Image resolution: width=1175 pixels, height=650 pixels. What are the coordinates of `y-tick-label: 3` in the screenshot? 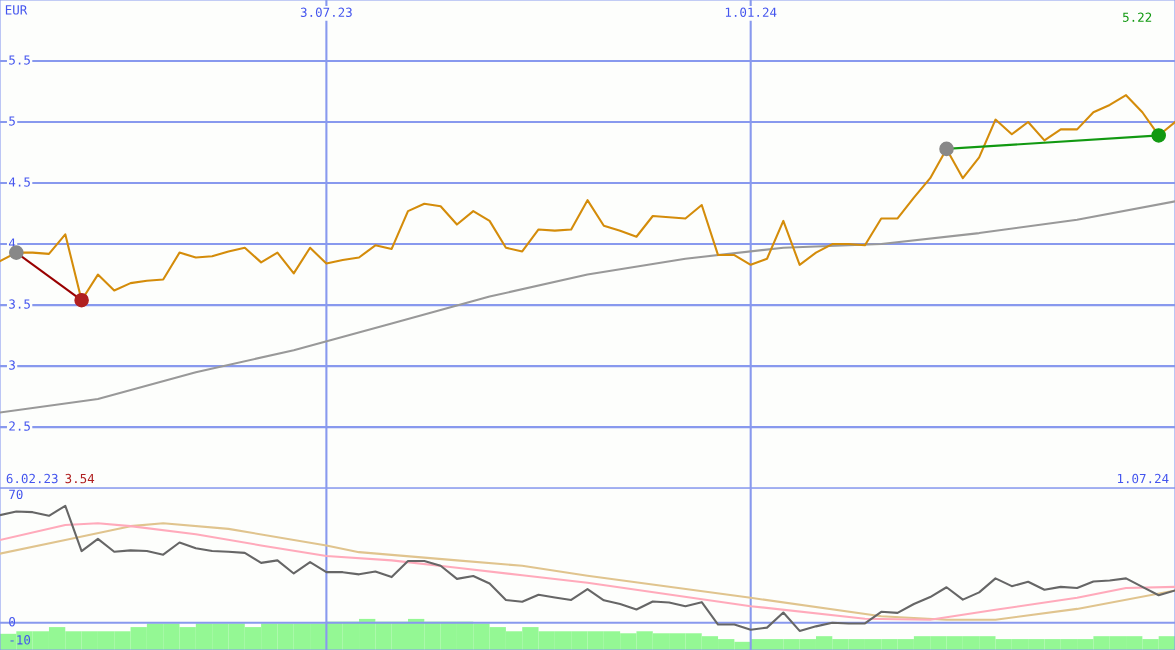 It's located at (12, 365).